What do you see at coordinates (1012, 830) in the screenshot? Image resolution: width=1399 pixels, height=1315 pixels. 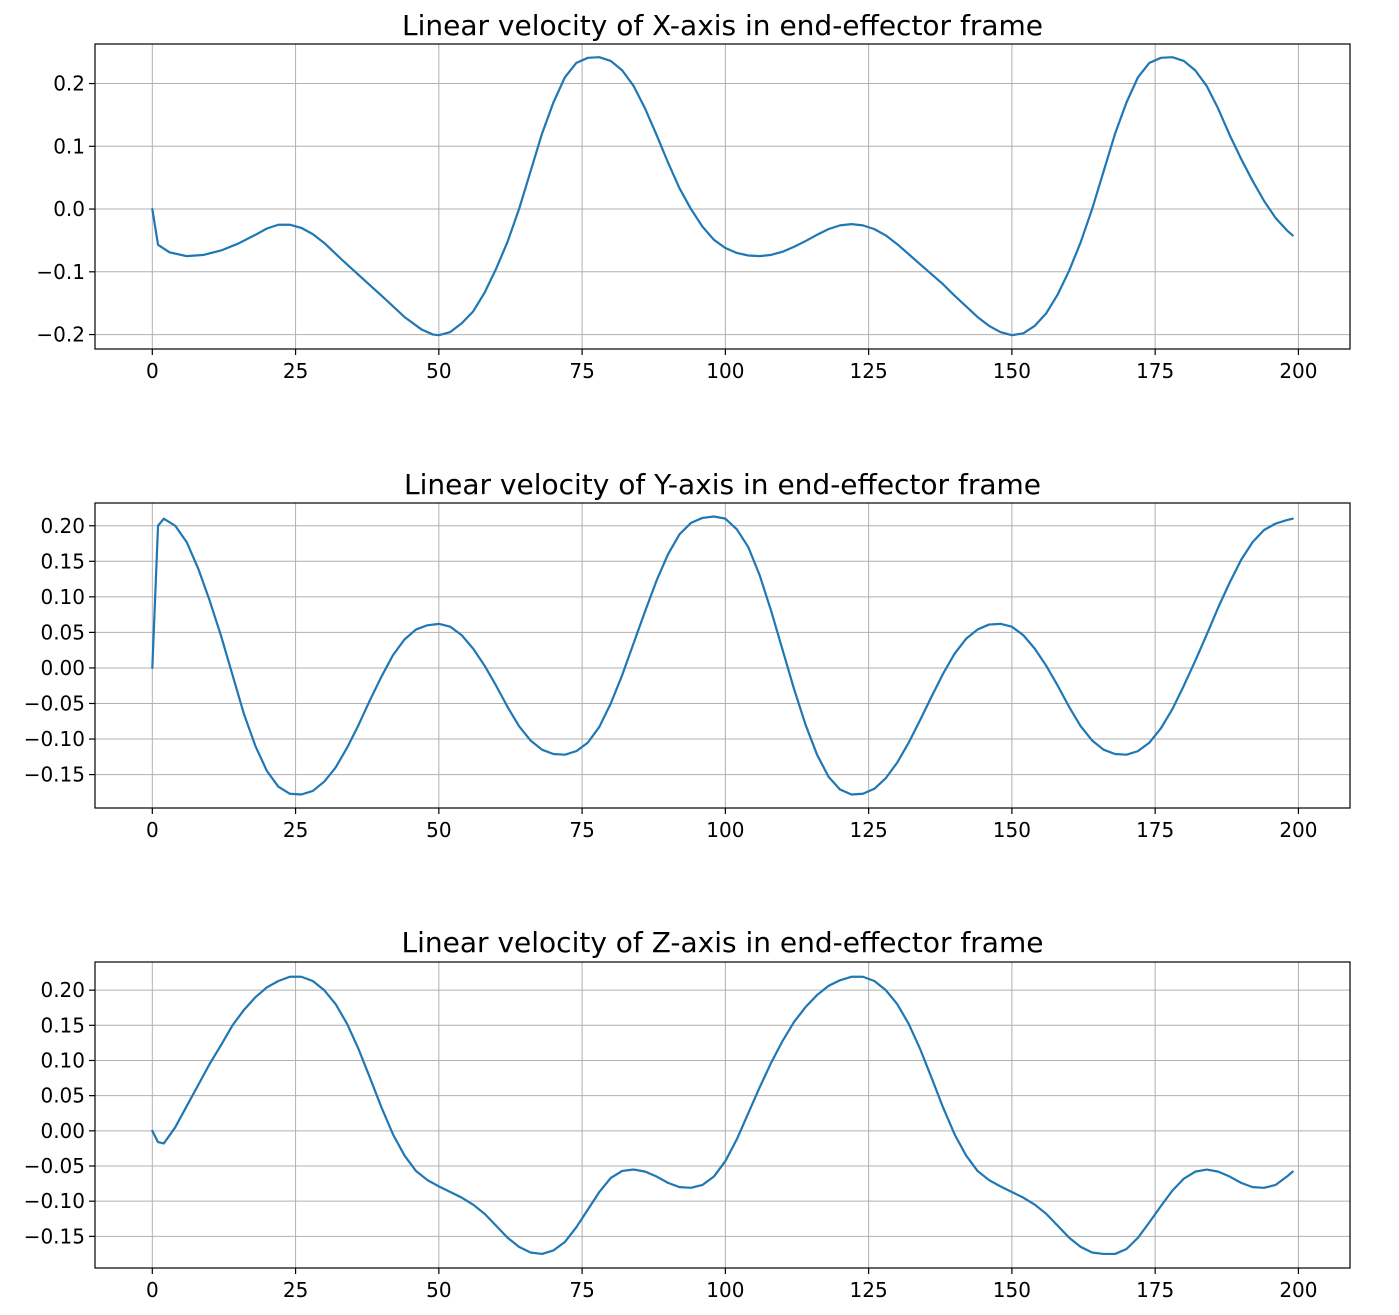 I see `y-velocity-x-tick-label: 150` at bounding box center [1012, 830].